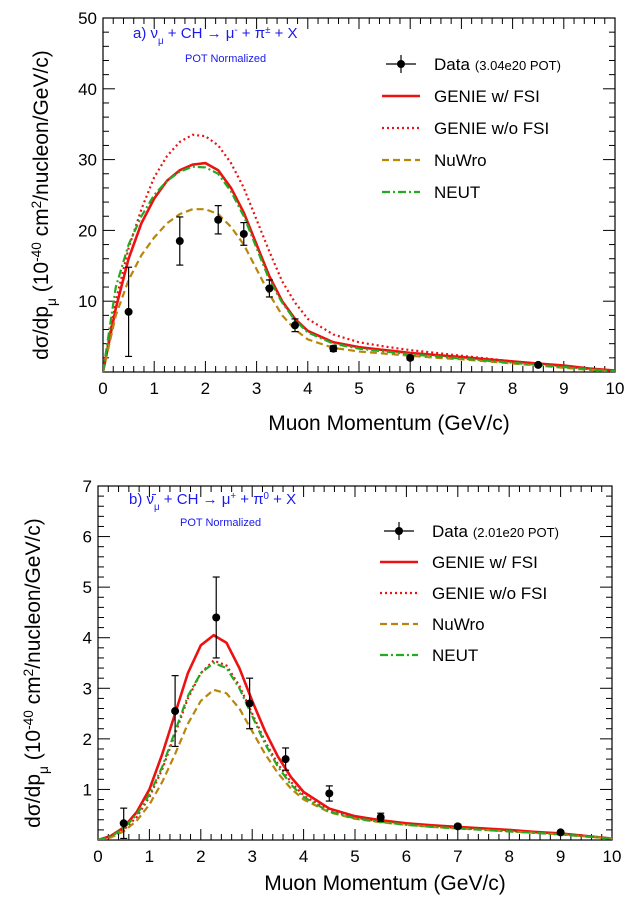 The width and height of the screenshot is (639, 903). I want to click on text-segment: -, so click(235, 30).